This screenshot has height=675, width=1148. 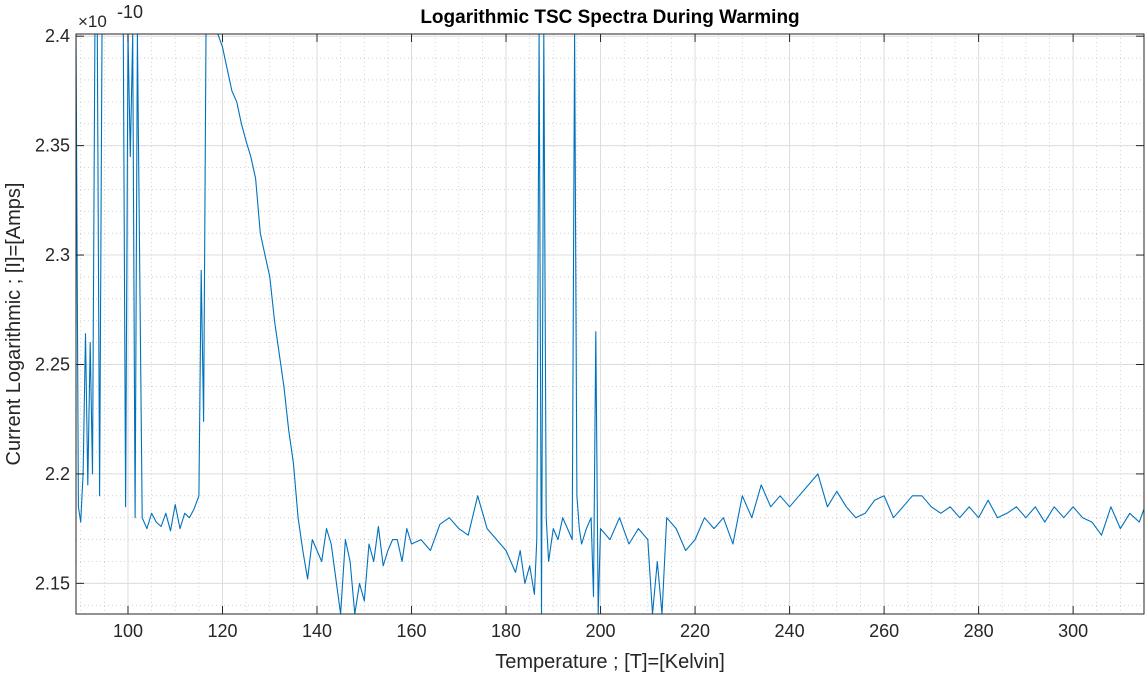 What do you see at coordinates (790, 631) in the screenshot?
I see `x-tick-label: 240` at bounding box center [790, 631].